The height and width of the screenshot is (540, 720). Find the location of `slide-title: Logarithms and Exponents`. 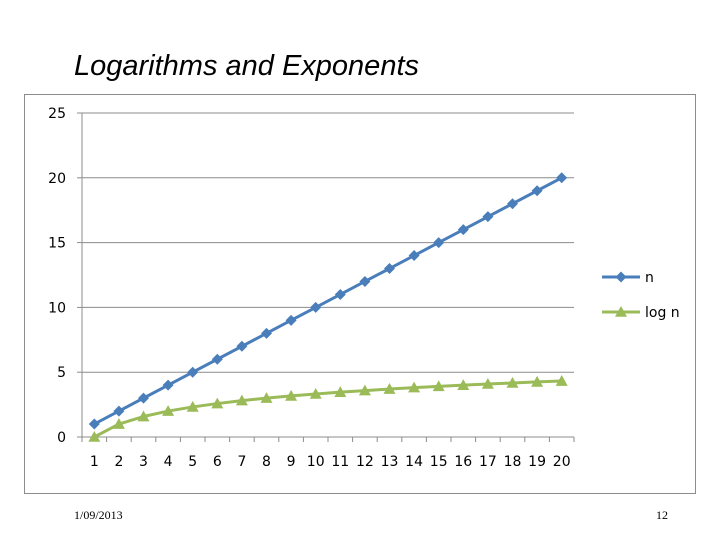

slide-title: Logarithms and Exponents is located at coordinates (246, 66).